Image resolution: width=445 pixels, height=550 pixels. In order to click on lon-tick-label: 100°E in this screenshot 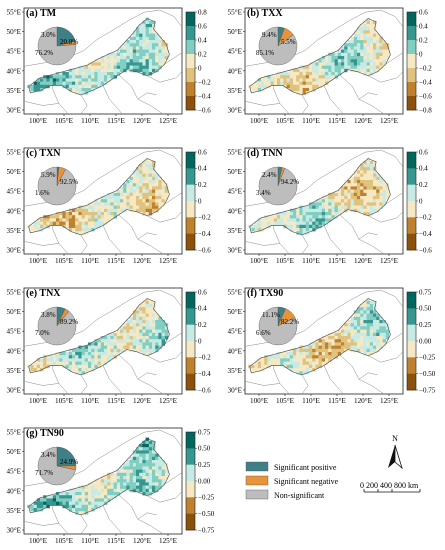, I will do `click(38, 401)`.